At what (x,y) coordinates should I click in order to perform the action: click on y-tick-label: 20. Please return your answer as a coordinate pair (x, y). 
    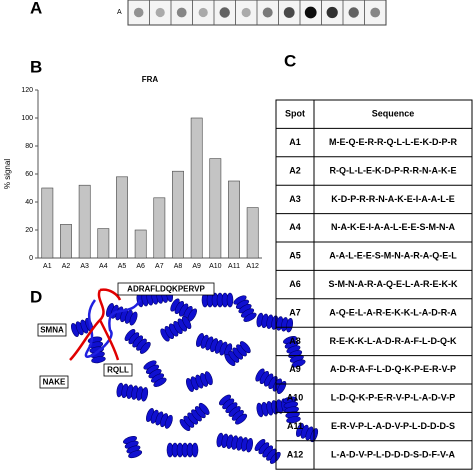
    Looking at the image, I should click on (29, 230).